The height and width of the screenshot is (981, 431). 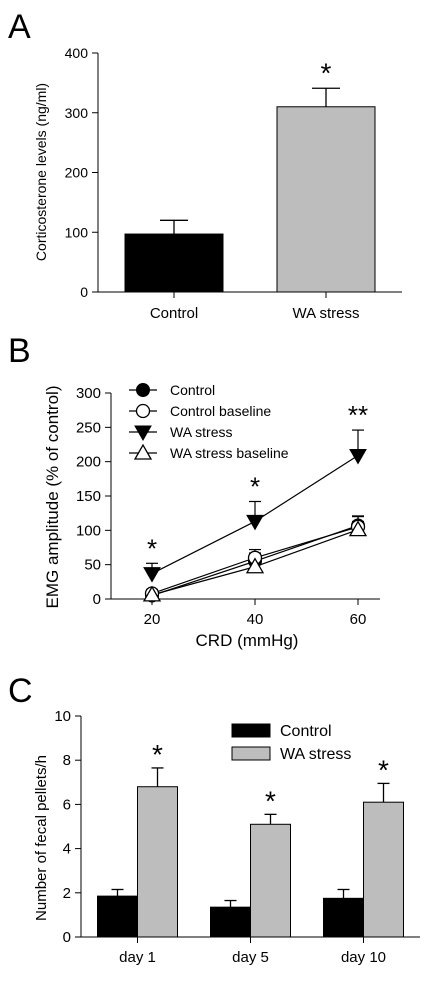 What do you see at coordinates (20, 691) in the screenshot?
I see `panel-label-c: C` at bounding box center [20, 691].